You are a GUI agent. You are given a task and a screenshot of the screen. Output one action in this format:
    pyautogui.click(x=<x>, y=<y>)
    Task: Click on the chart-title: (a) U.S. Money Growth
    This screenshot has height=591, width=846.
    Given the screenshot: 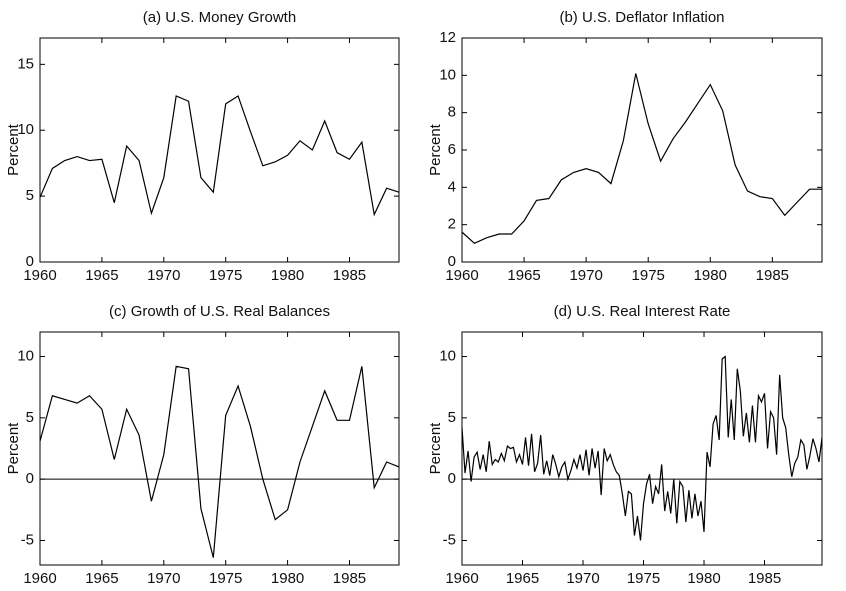 What is the action you would take?
    pyautogui.click(x=219, y=17)
    